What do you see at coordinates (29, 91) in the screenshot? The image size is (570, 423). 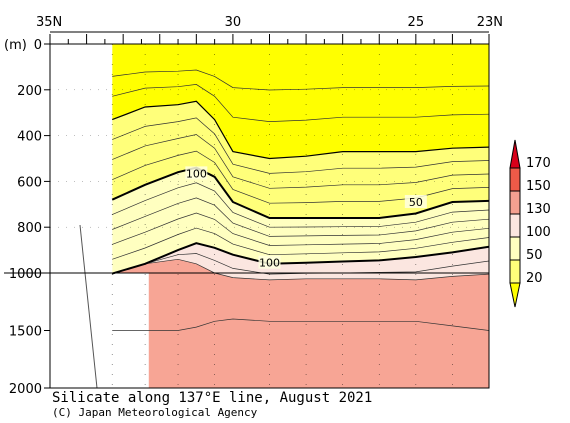 I see `y-tick-label: 200` at bounding box center [29, 91].